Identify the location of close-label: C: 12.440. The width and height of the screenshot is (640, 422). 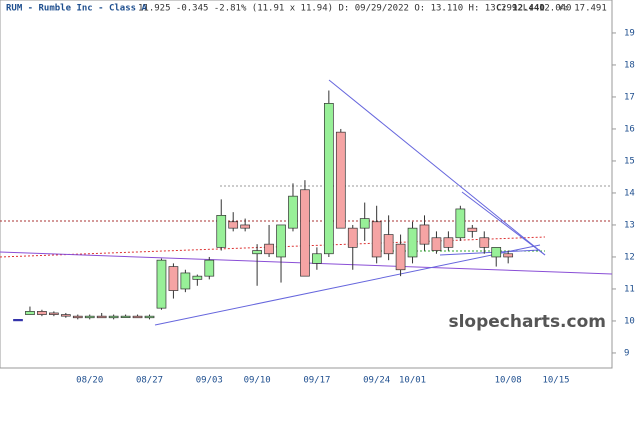
(520, 9).